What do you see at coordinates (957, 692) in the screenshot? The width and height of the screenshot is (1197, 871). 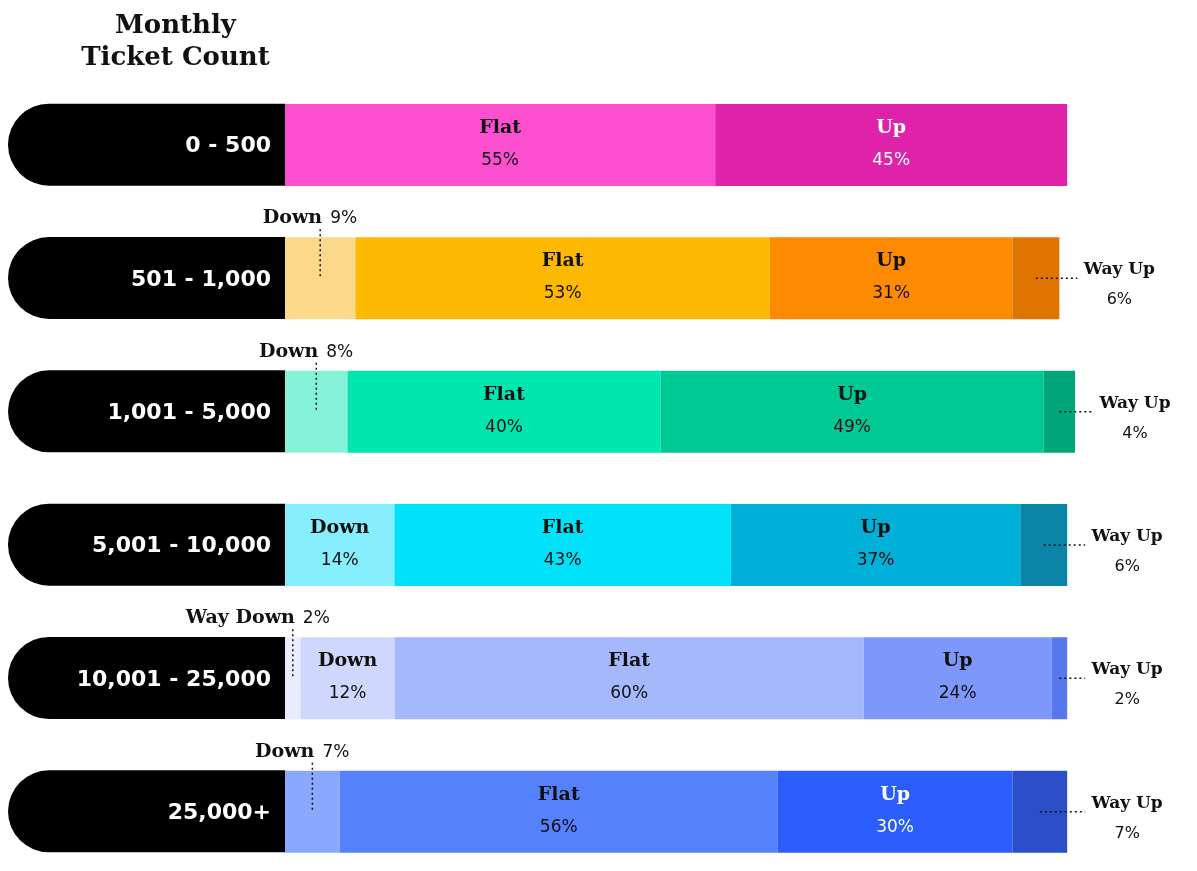 I see `data-label: 24%` at bounding box center [957, 692].